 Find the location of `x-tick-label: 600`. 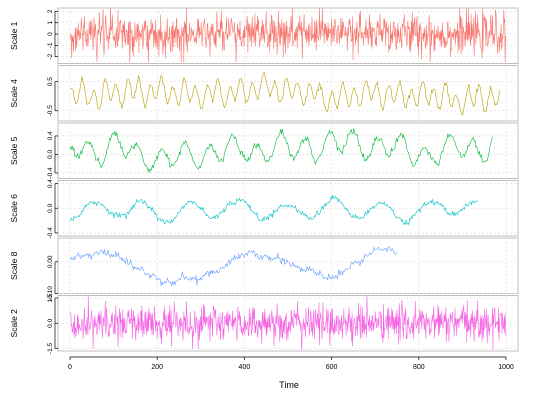

x-tick-label: 600 is located at coordinates (332, 367).